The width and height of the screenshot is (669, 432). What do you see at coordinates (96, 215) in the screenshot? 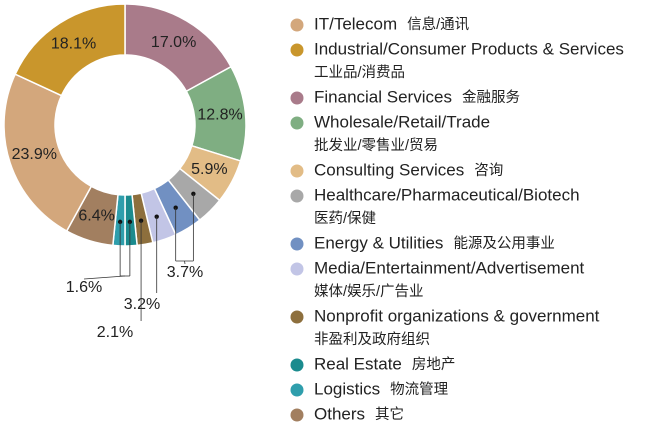
I see `data-label: 6.4%` at bounding box center [96, 215].